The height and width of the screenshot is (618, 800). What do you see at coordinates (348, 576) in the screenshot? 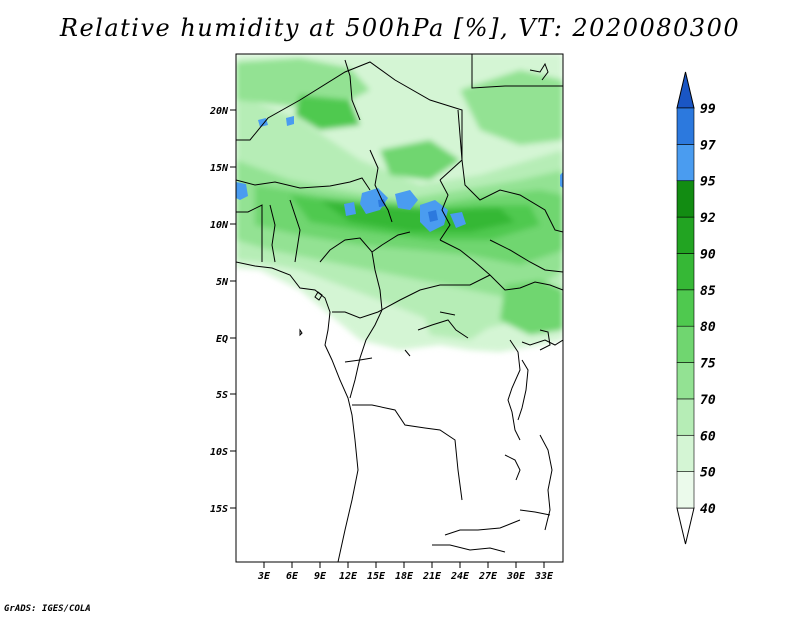
I see `lon-label: 12E` at bounding box center [348, 576].